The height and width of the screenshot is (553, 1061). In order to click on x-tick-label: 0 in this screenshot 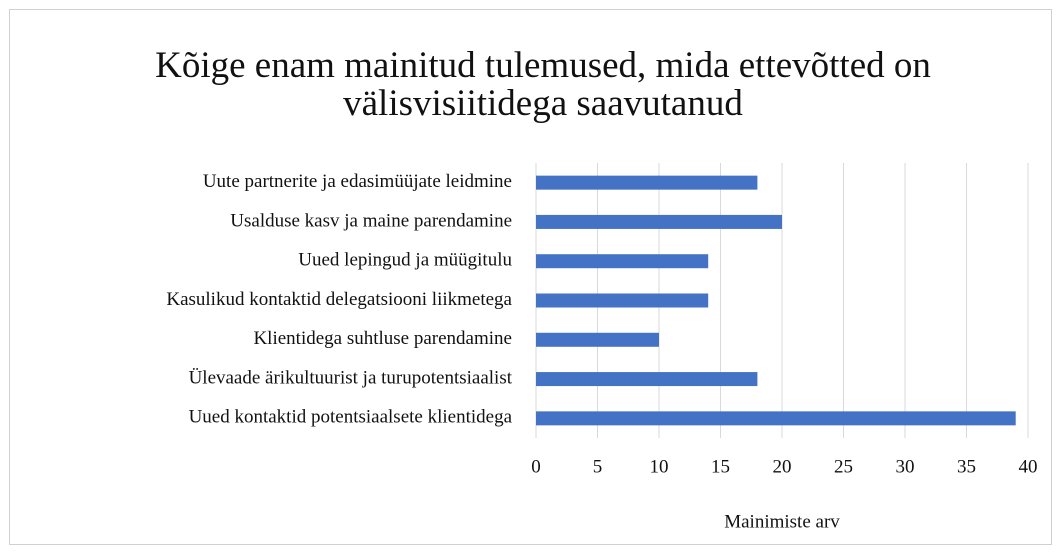, I will do `click(536, 466)`.